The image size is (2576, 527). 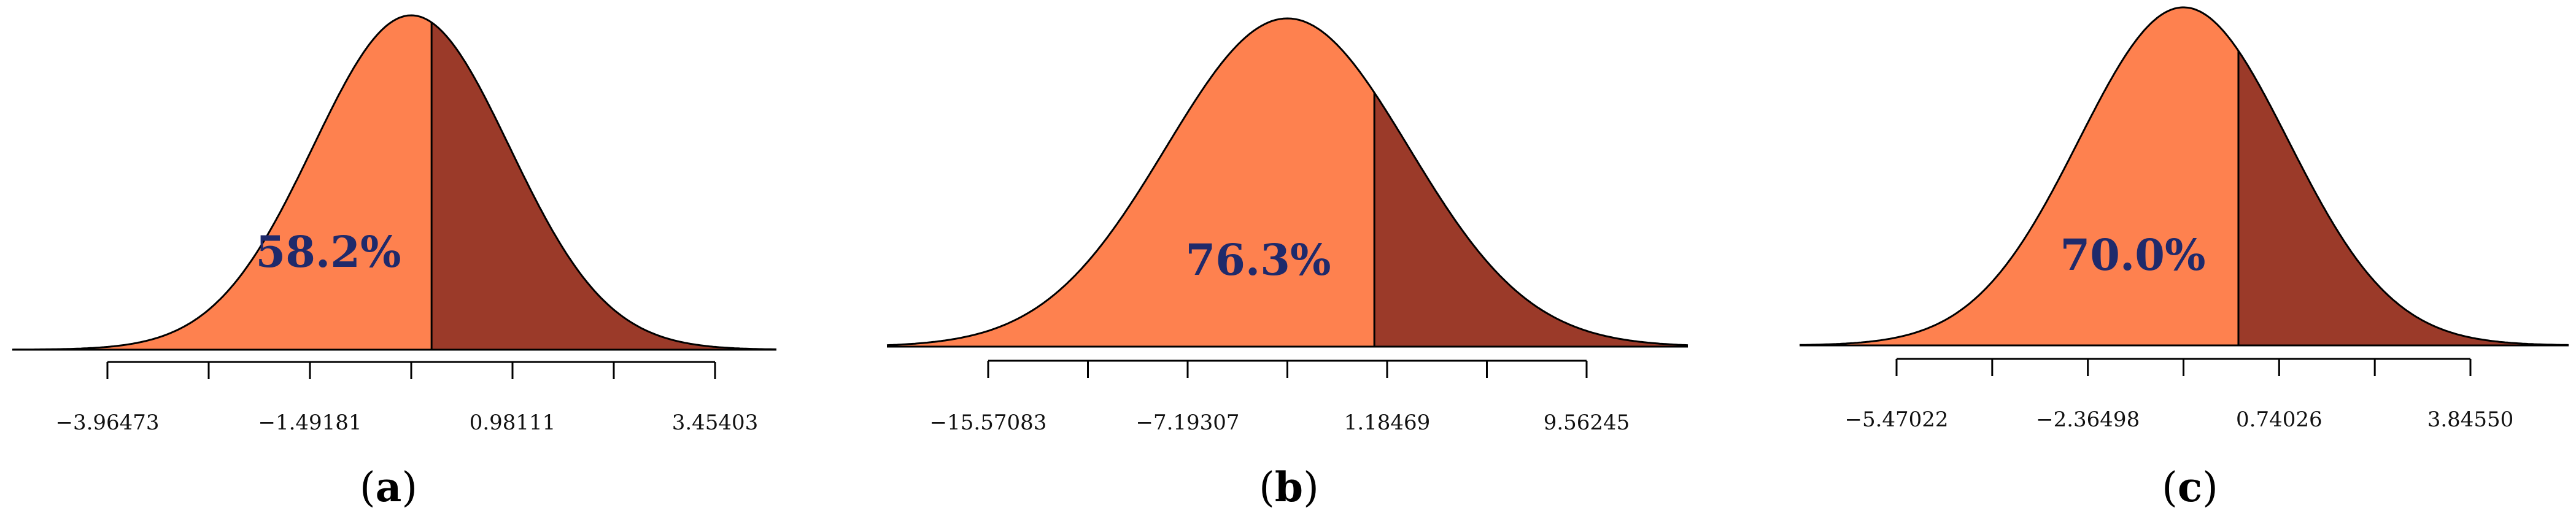 What do you see at coordinates (2190, 487) in the screenshot?
I see `panel-label-c: (c)` at bounding box center [2190, 487].